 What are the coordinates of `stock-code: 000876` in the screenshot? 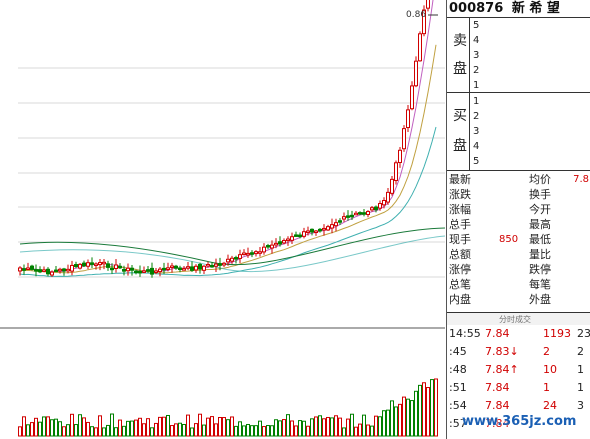 It's located at (476, 8).